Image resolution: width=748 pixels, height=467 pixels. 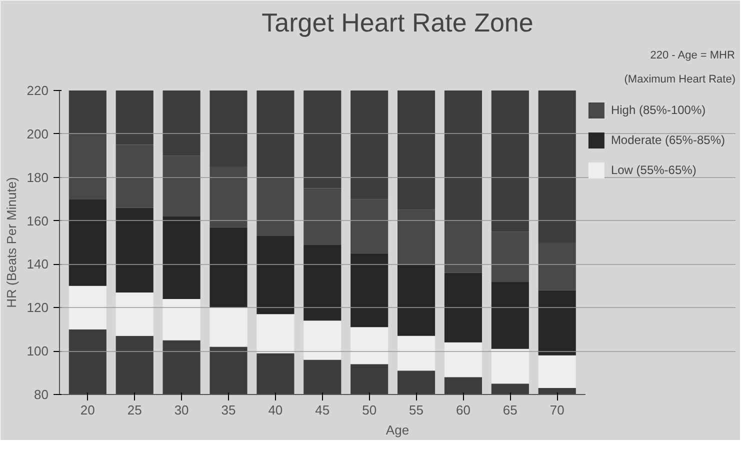 What do you see at coordinates (37, 177) in the screenshot?
I see `y-tick-label: 180` at bounding box center [37, 177].